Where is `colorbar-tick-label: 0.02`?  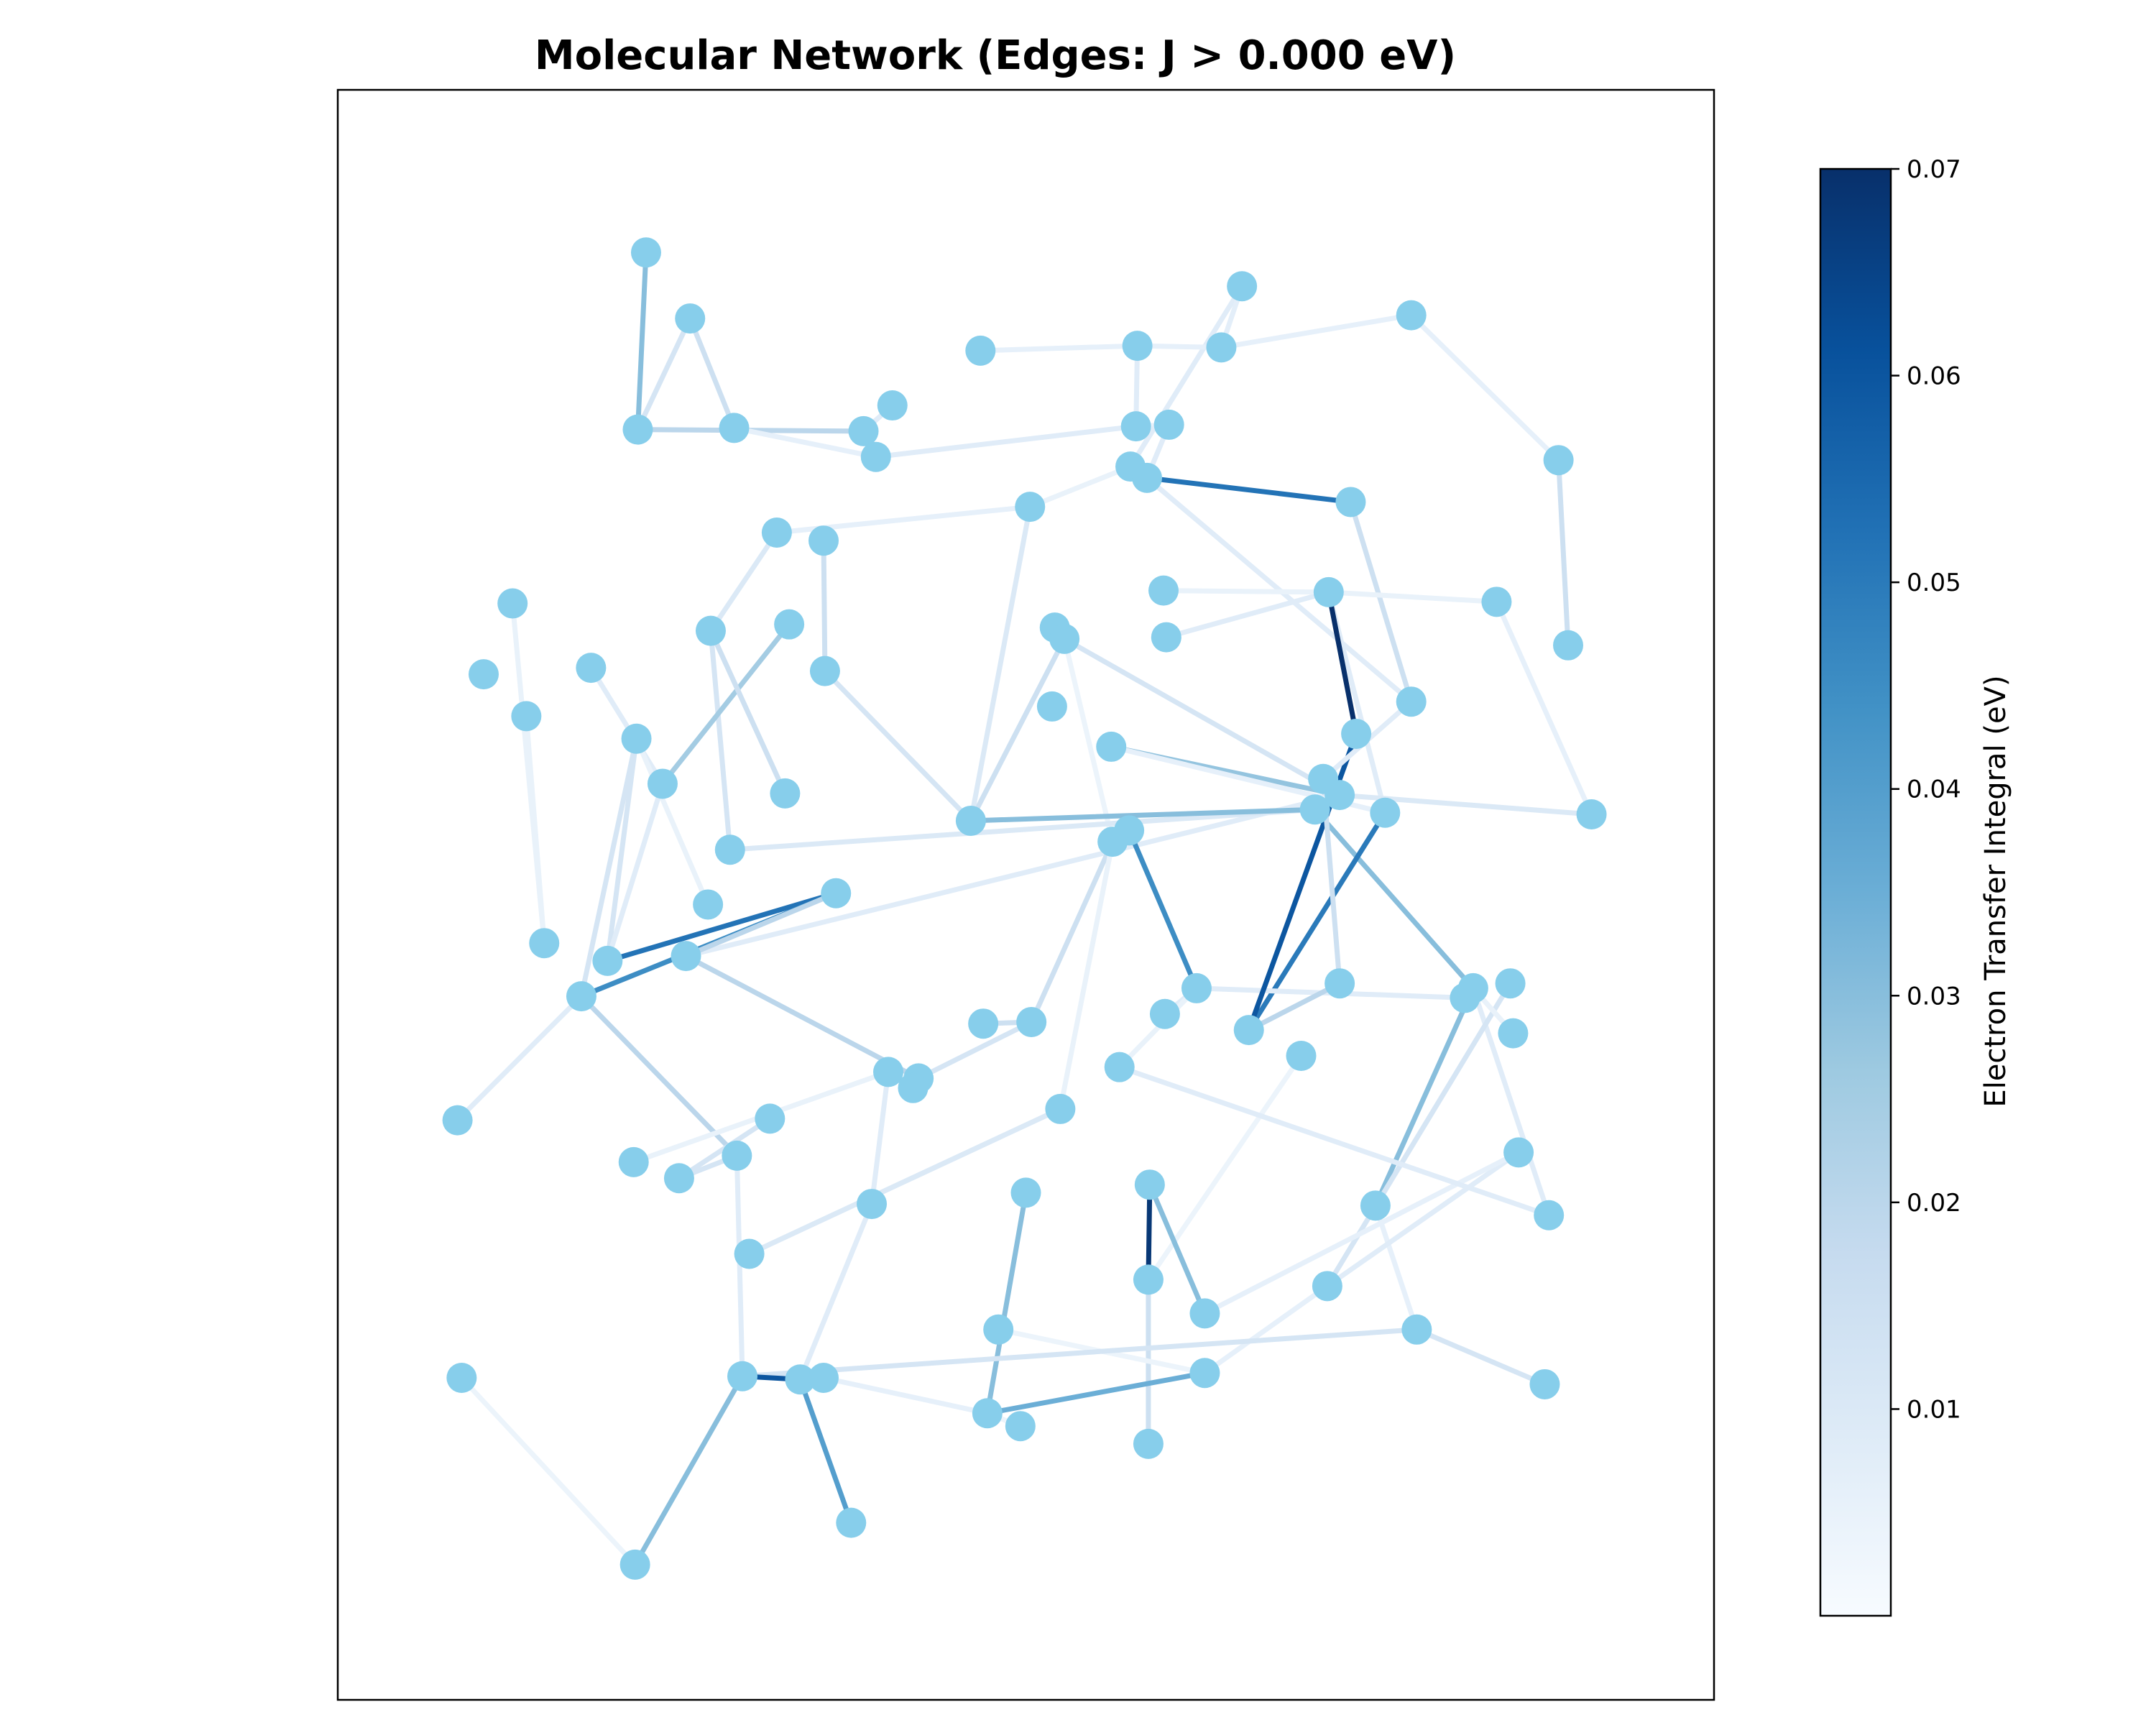
colorbar-tick-label: 0.02 is located at coordinates (1934, 1203).